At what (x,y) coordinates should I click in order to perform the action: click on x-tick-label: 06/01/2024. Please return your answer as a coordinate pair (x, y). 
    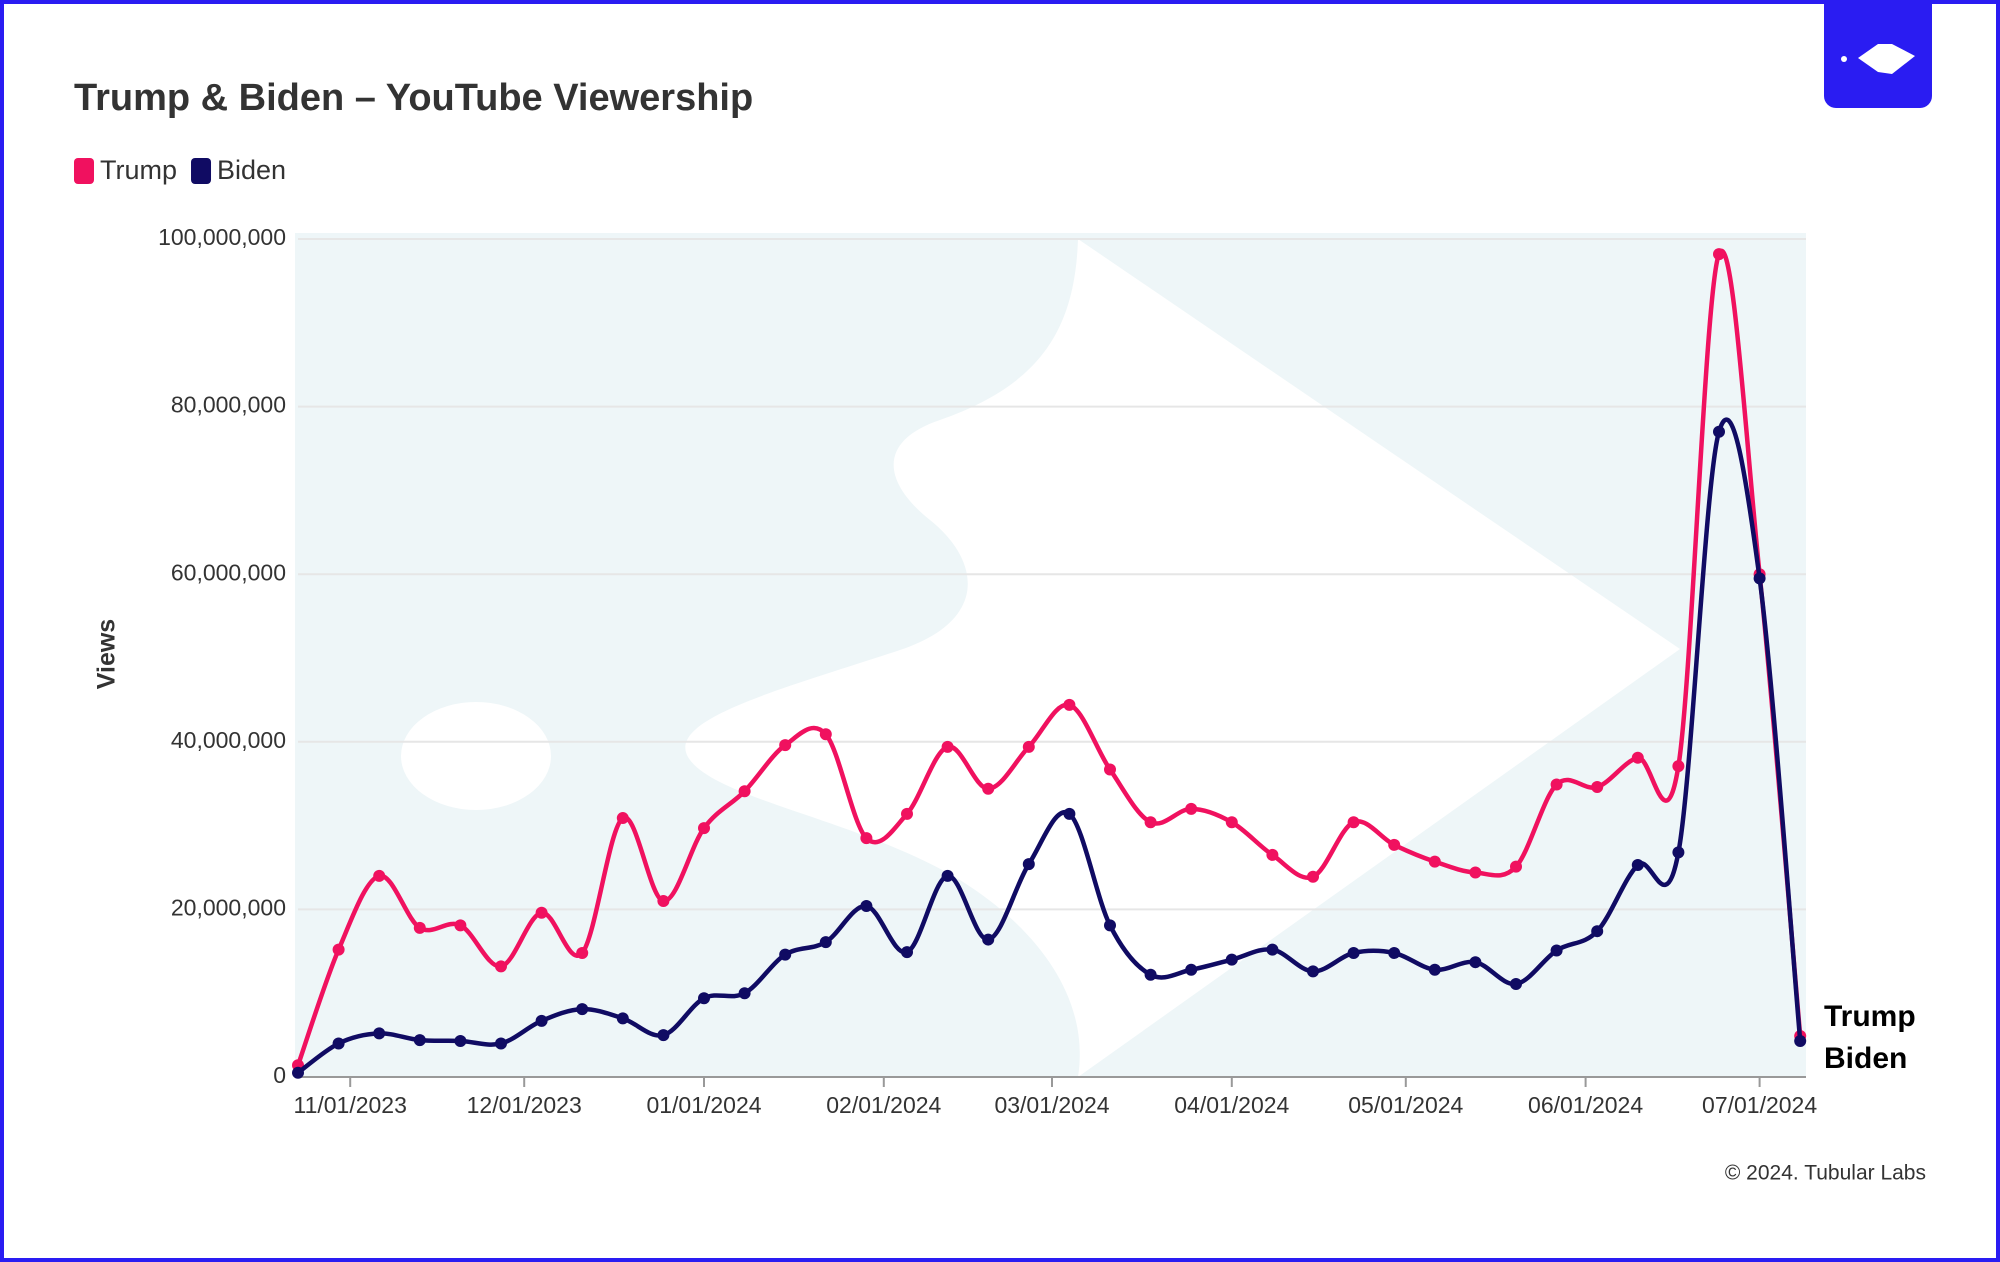
    Looking at the image, I should click on (1585, 1105).